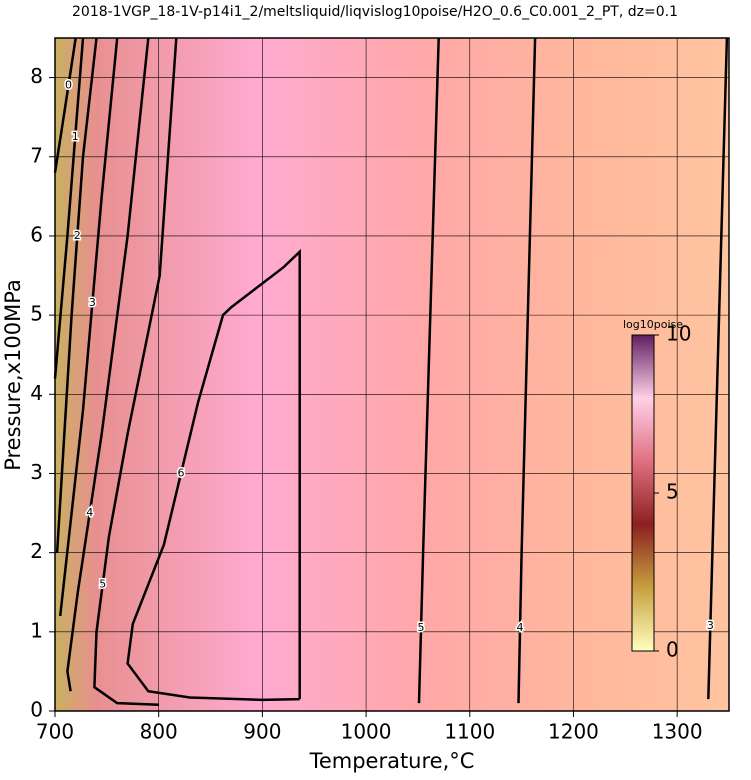 The height and width of the screenshot is (780, 751). I want to click on contour-label: 0, so click(68, 85).